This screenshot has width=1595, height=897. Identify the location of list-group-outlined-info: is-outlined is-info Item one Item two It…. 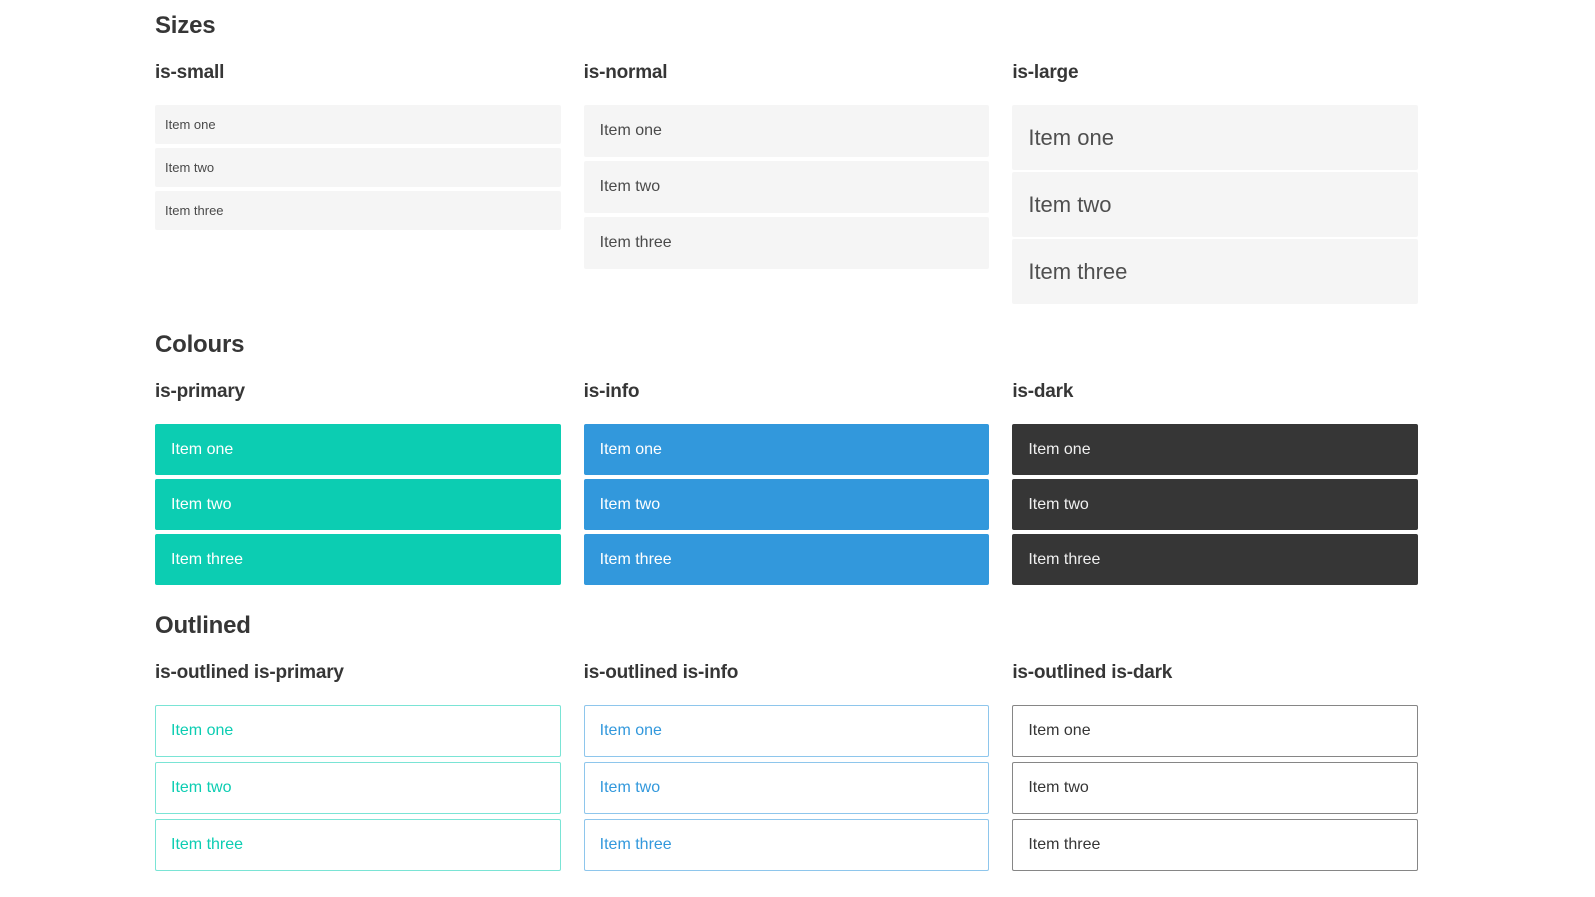
(786, 754).